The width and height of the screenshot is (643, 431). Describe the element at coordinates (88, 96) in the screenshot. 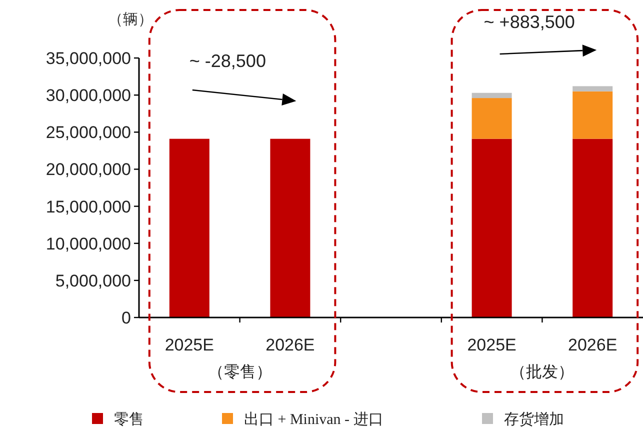

I see `y-tick-label: 30,000,000` at that location.